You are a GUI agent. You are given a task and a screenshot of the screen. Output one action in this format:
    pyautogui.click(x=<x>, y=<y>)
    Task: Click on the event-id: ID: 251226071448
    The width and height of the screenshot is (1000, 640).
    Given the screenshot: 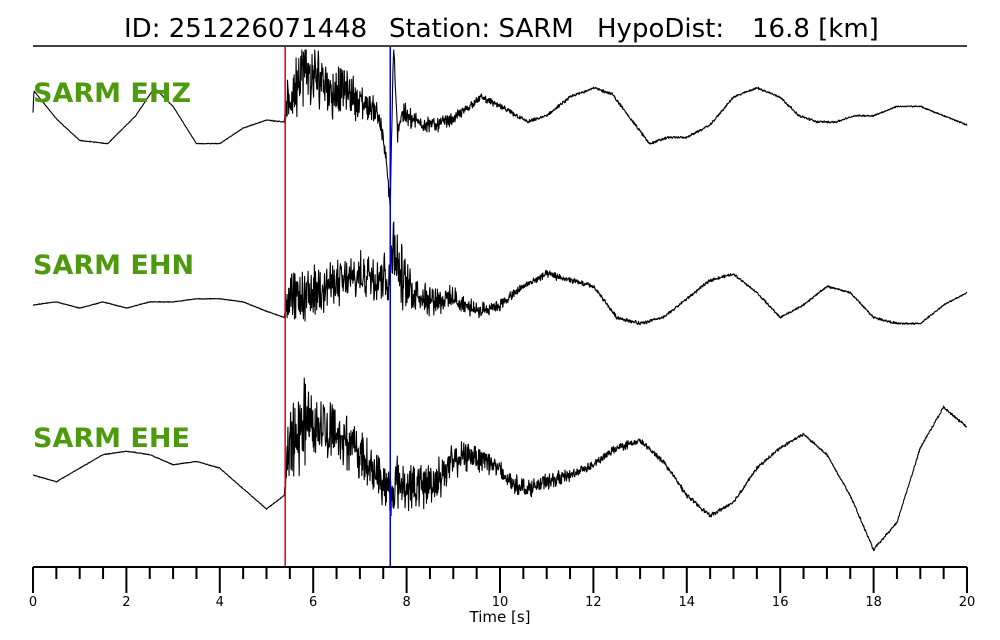 What is the action you would take?
    pyautogui.click(x=245, y=29)
    